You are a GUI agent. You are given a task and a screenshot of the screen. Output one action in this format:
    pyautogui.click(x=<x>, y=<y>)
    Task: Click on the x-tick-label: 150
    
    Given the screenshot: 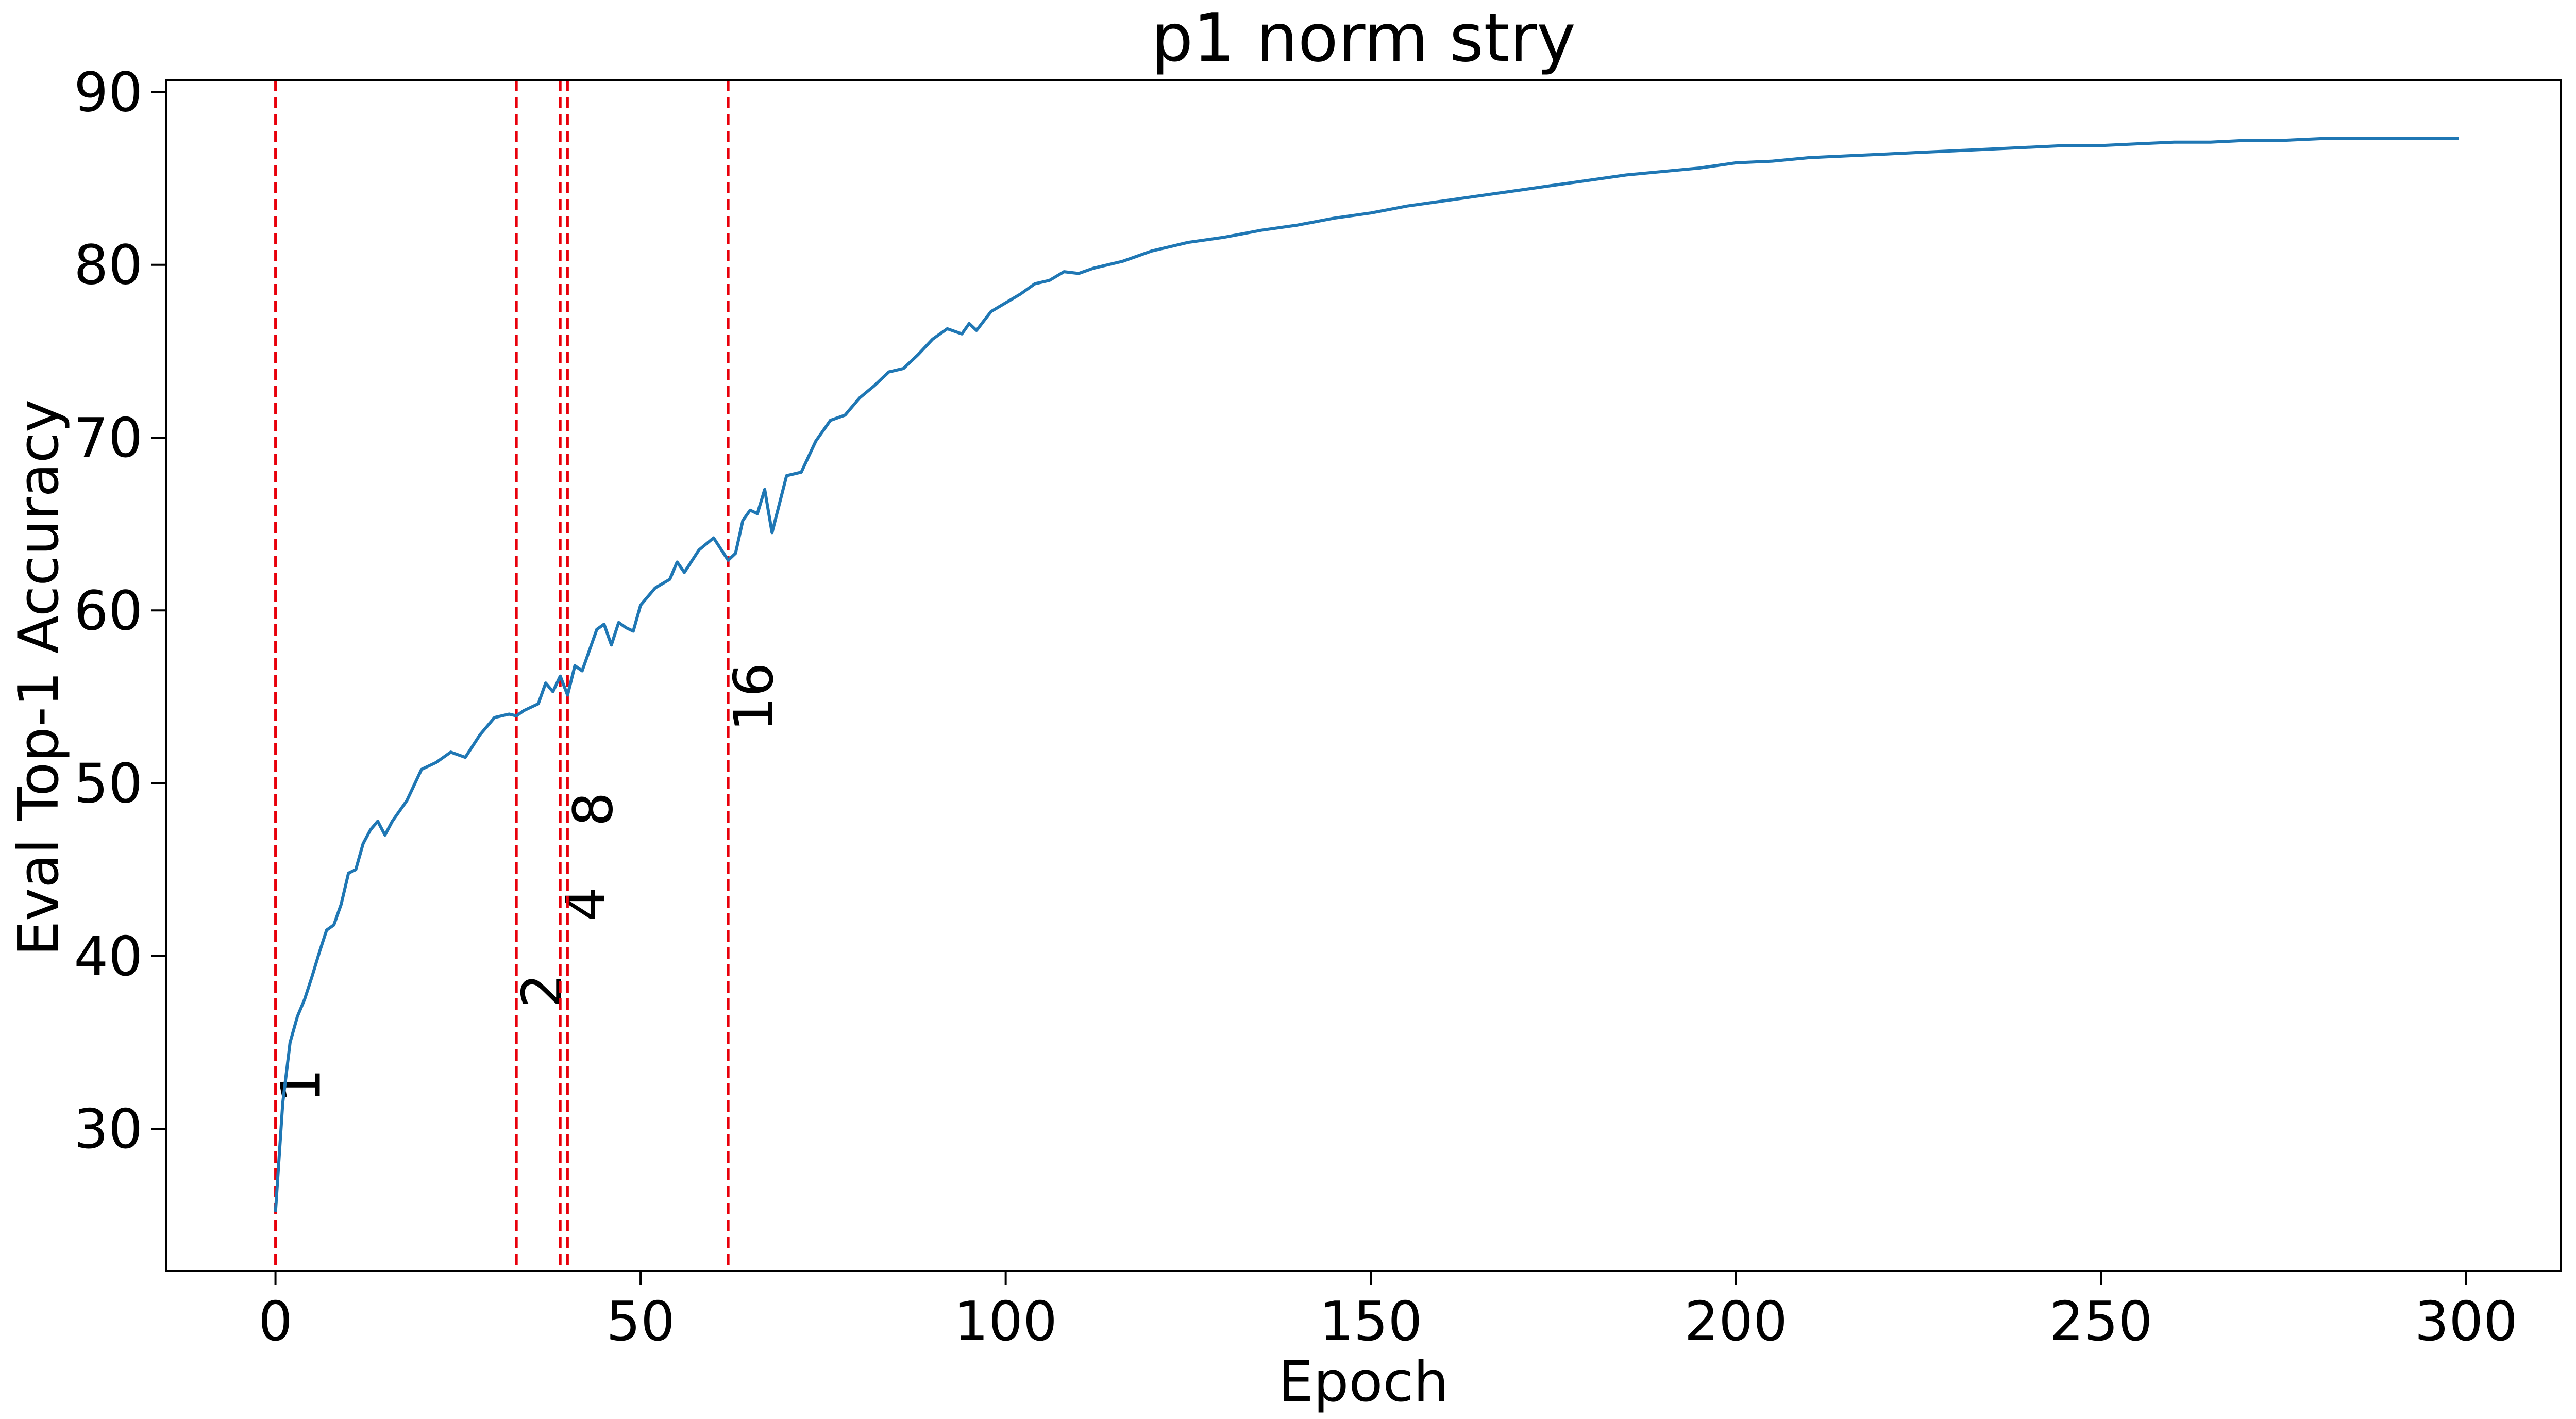 What is the action you would take?
    pyautogui.click(x=1370, y=1321)
    